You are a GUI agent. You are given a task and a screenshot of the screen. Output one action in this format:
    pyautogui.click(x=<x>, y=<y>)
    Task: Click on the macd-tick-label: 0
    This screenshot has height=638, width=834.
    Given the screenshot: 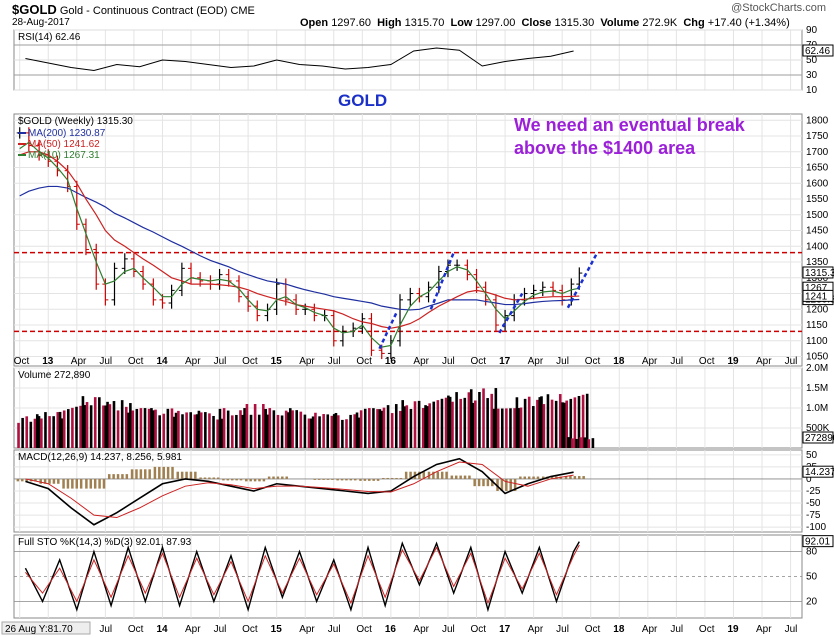 What is the action you would take?
    pyautogui.click(x=809, y=479)
    